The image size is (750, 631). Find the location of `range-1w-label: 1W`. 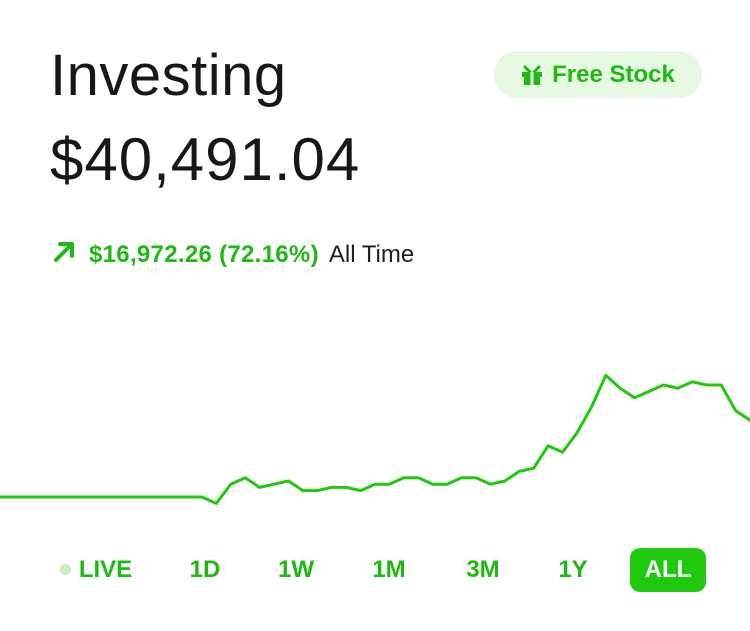

range-1w-label: 1W is located at coordinates (296, 569).